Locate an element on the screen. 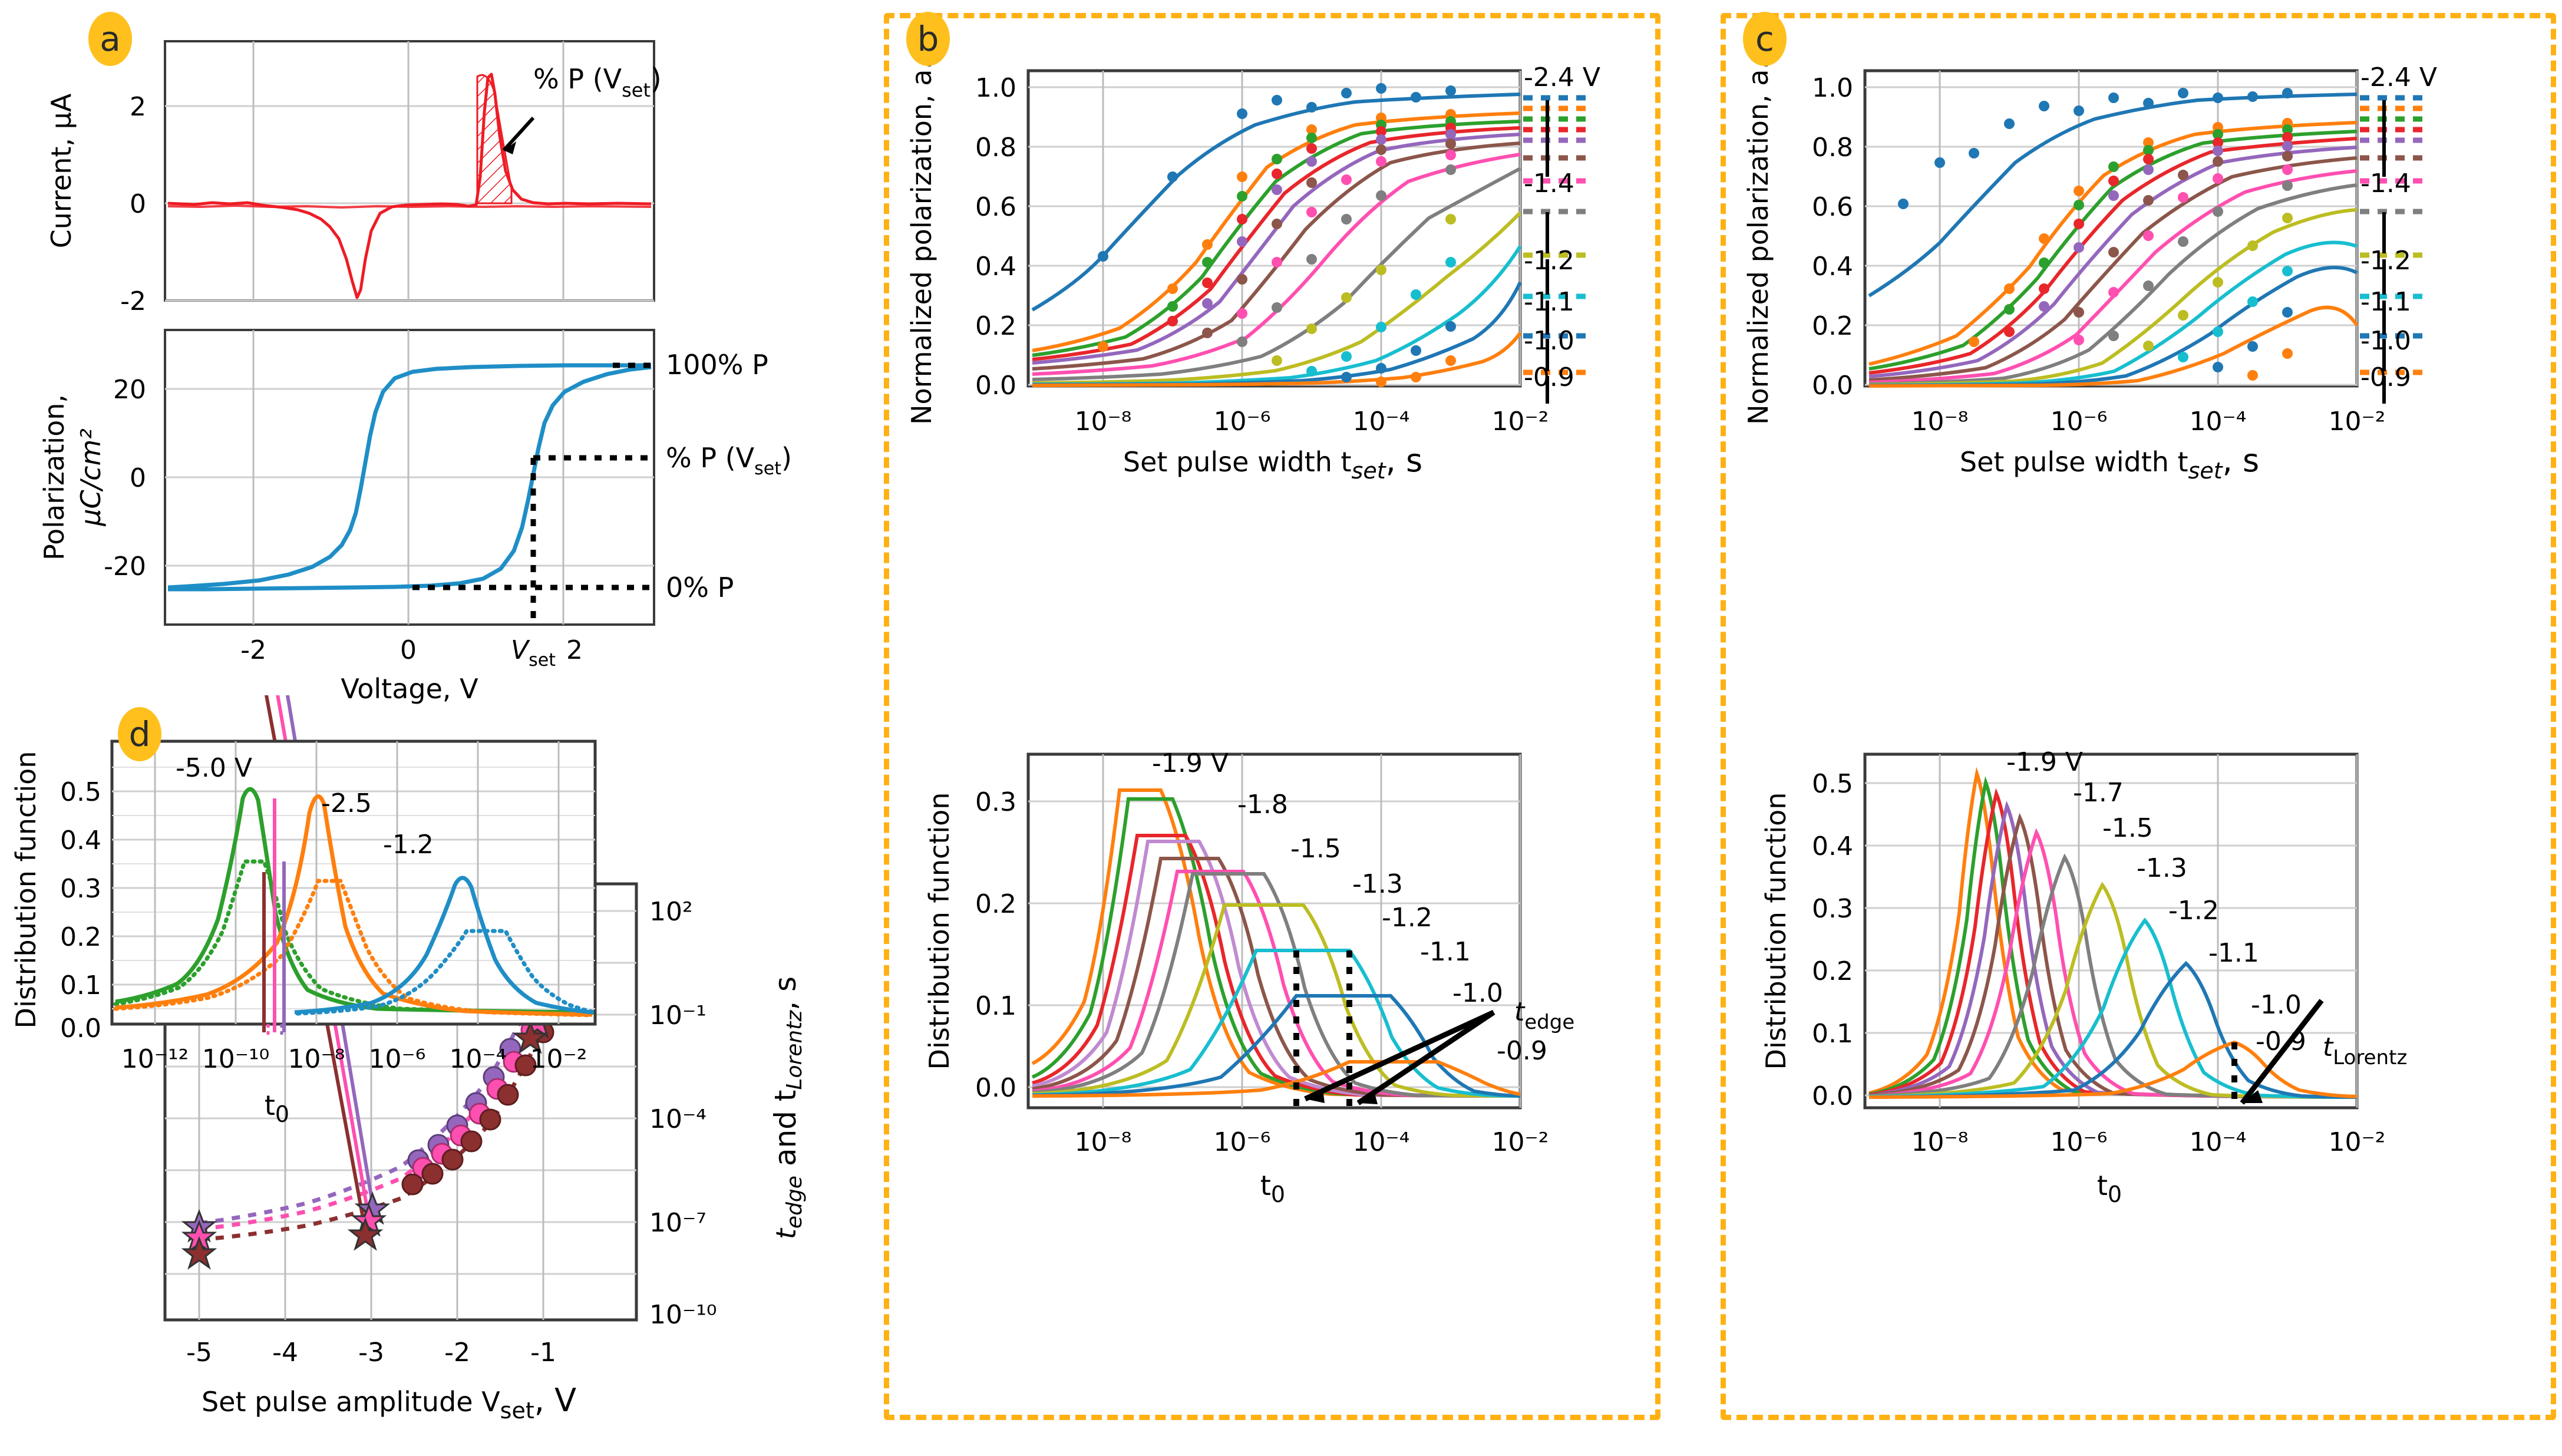 The height and width of the screenshot is (1456, 2562). panel-b-dist-ytick-02: 0.2 is located at coordinates (995, 904).